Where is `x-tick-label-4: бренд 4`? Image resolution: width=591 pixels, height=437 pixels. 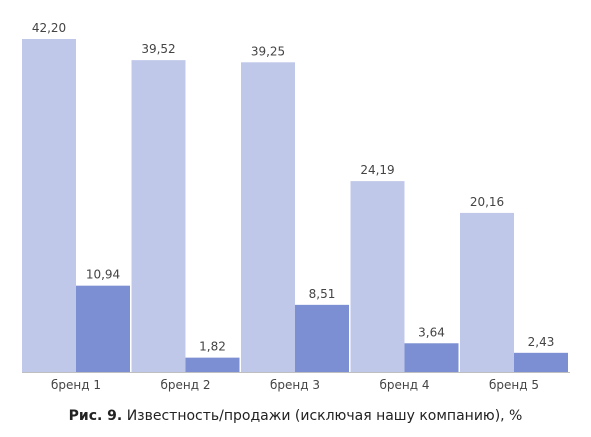
x-tick-label-4: бренд 4 is located at coordinates (405, 385).